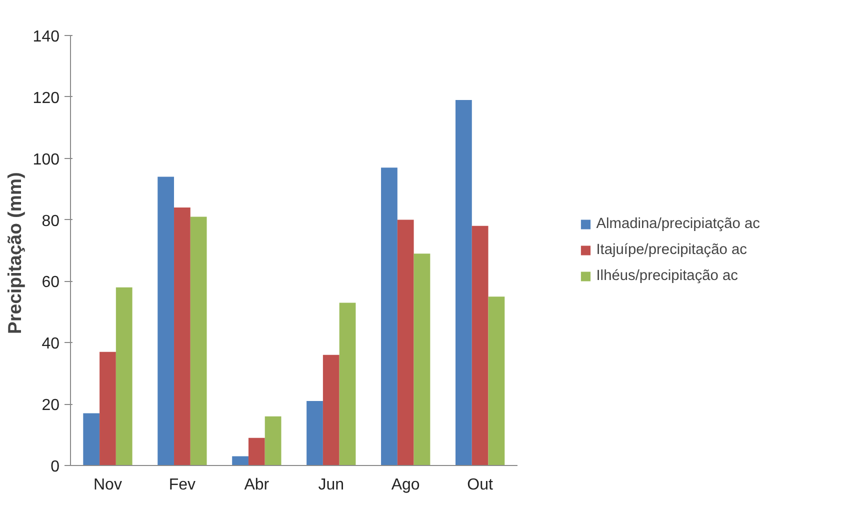 The height and width of the screenshot is (531, 845). Describe the element at coordinates (331, 485) in the screenshot. I see `x-tick-label: Jun` at that location.